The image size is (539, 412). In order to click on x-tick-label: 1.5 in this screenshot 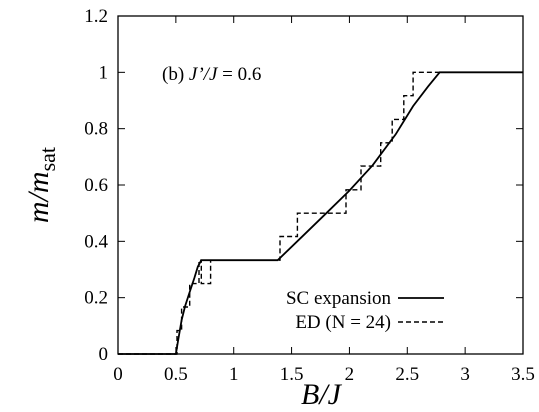, I will do `click(292, 374)`.